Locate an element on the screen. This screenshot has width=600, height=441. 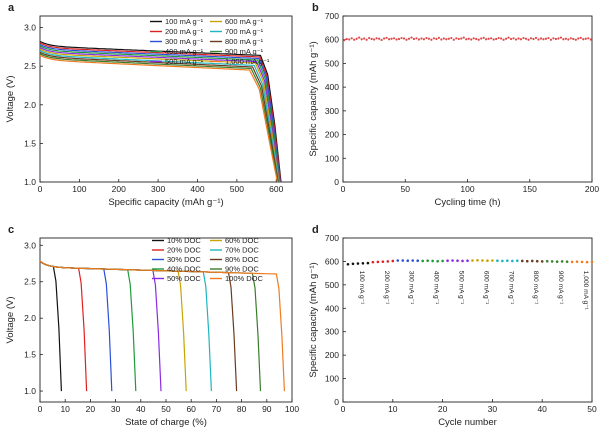
y-tick-label: 100 is located at coordinates (332, 158).